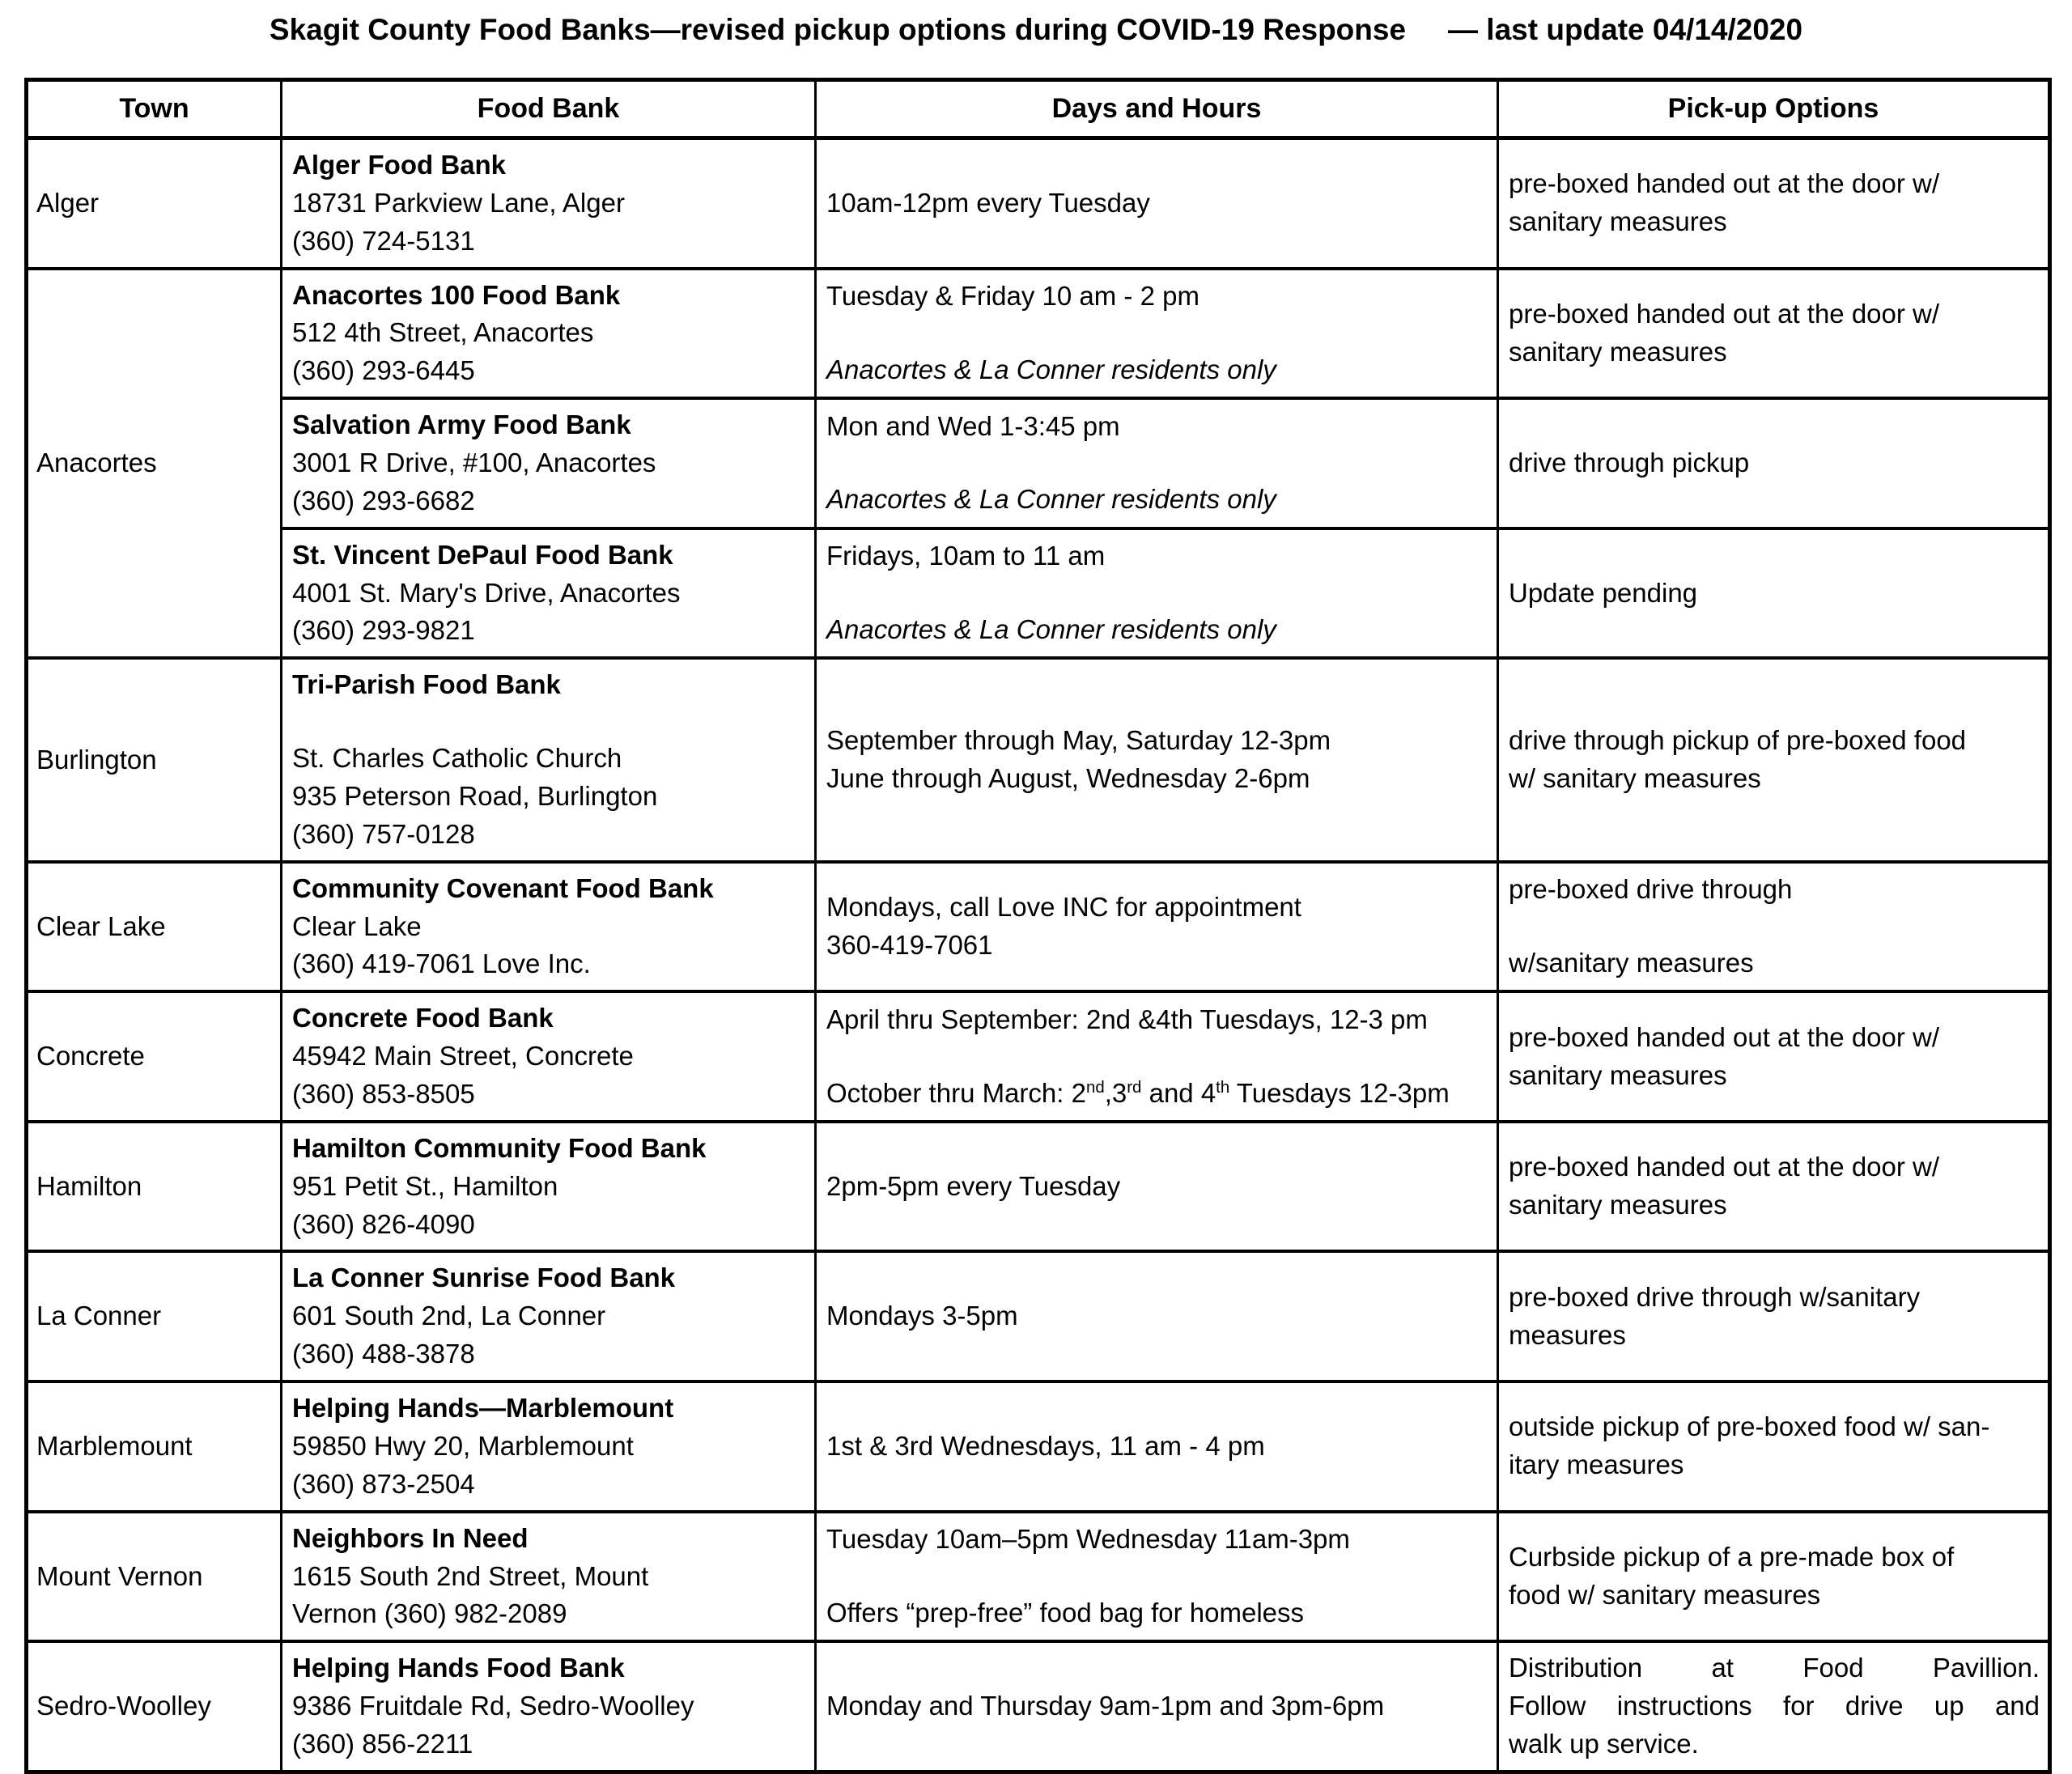  What do you see at coordinates (482, 554) in the screenshot?
I see `cell-line: St. Vincent DePaul Food Bank` at bounding box center [482, 554].